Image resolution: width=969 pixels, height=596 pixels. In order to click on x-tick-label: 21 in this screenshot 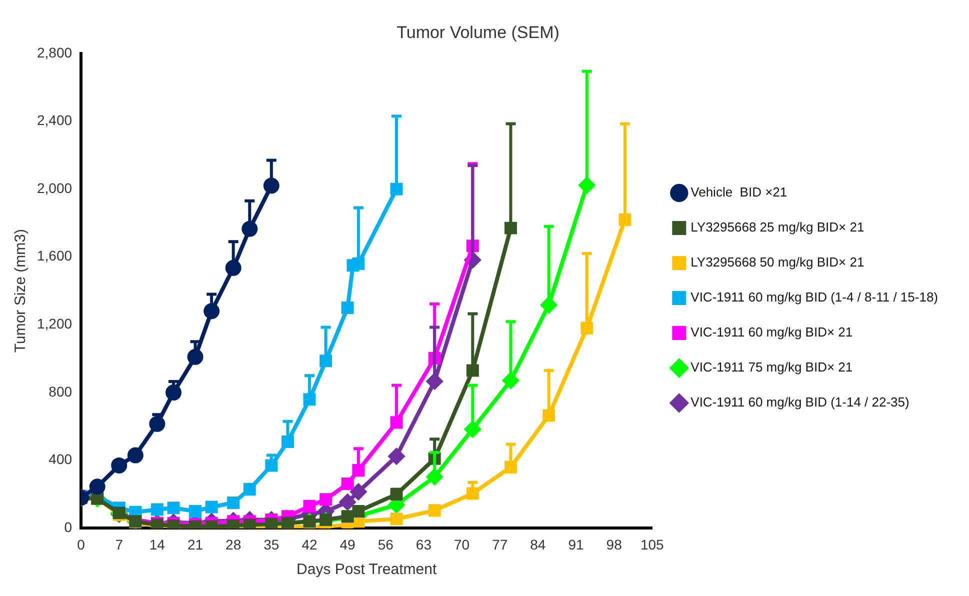, I will do `click(195, 544)`.